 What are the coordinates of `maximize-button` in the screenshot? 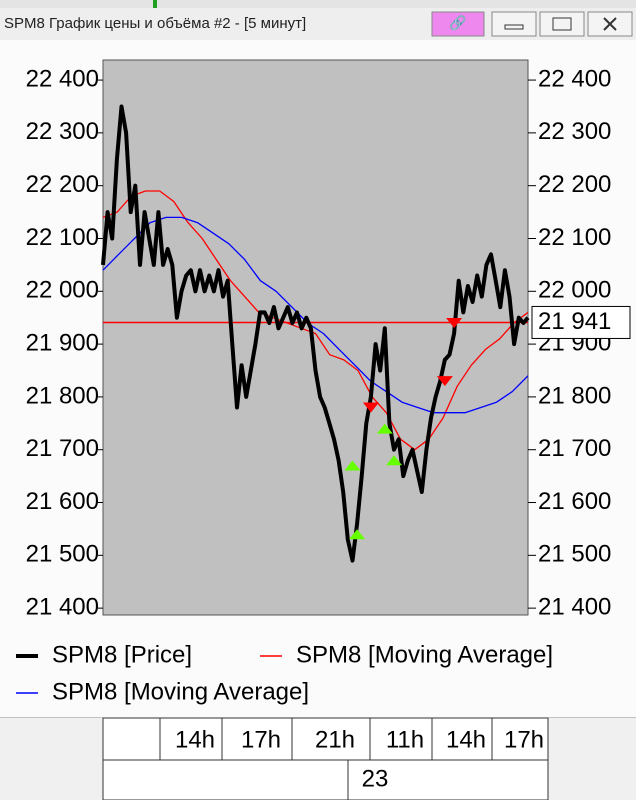 It's located at (562, 24).